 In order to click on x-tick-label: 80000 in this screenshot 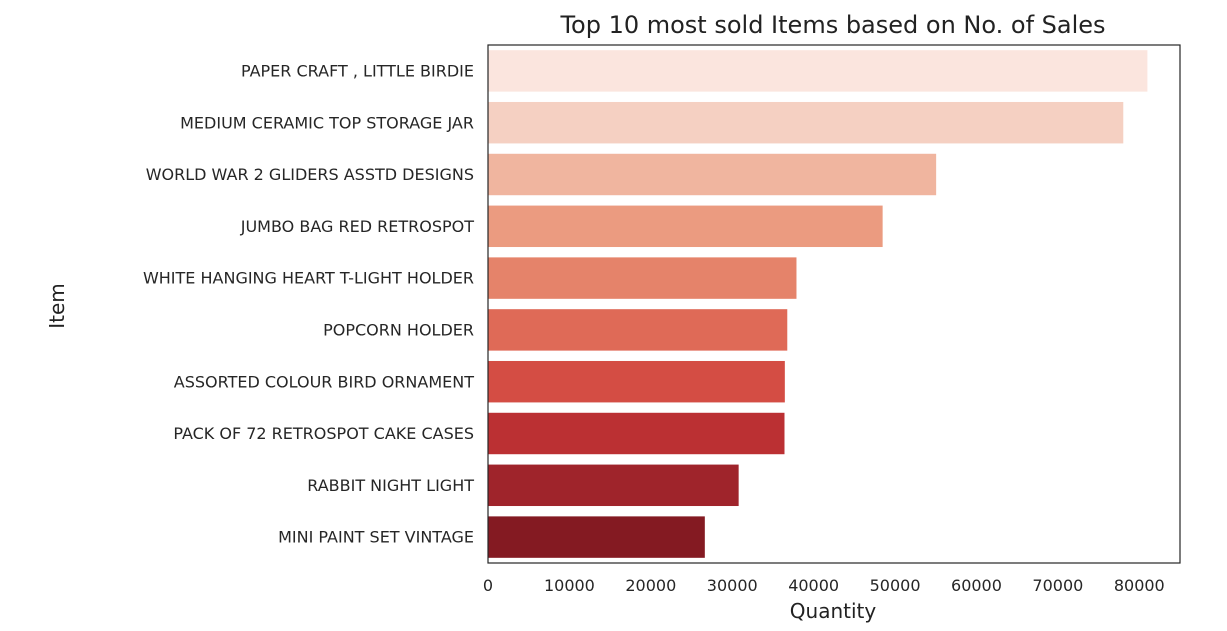, I will do `click(1139, 585)`.